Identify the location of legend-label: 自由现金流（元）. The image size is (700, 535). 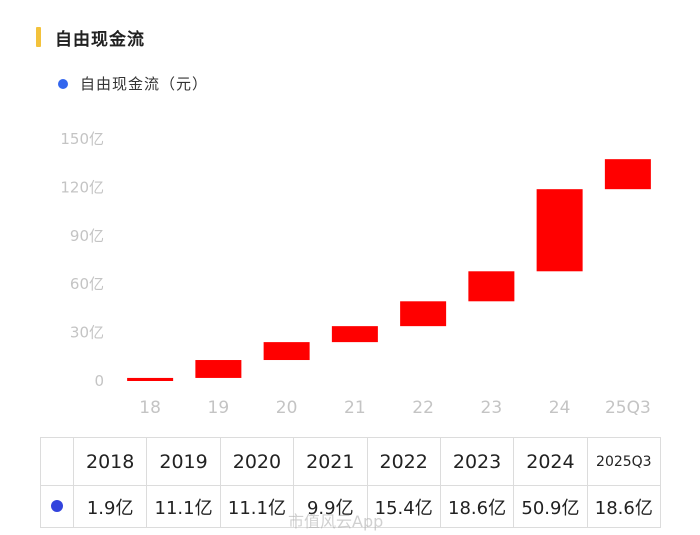
(144, 84).